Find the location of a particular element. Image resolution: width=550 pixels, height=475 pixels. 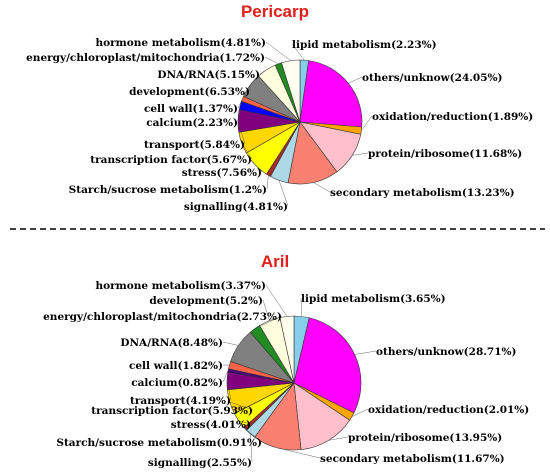

aril-label-hormone-metabolism: hormone metabolism(3.37%) is located at coordinates (180, 286).